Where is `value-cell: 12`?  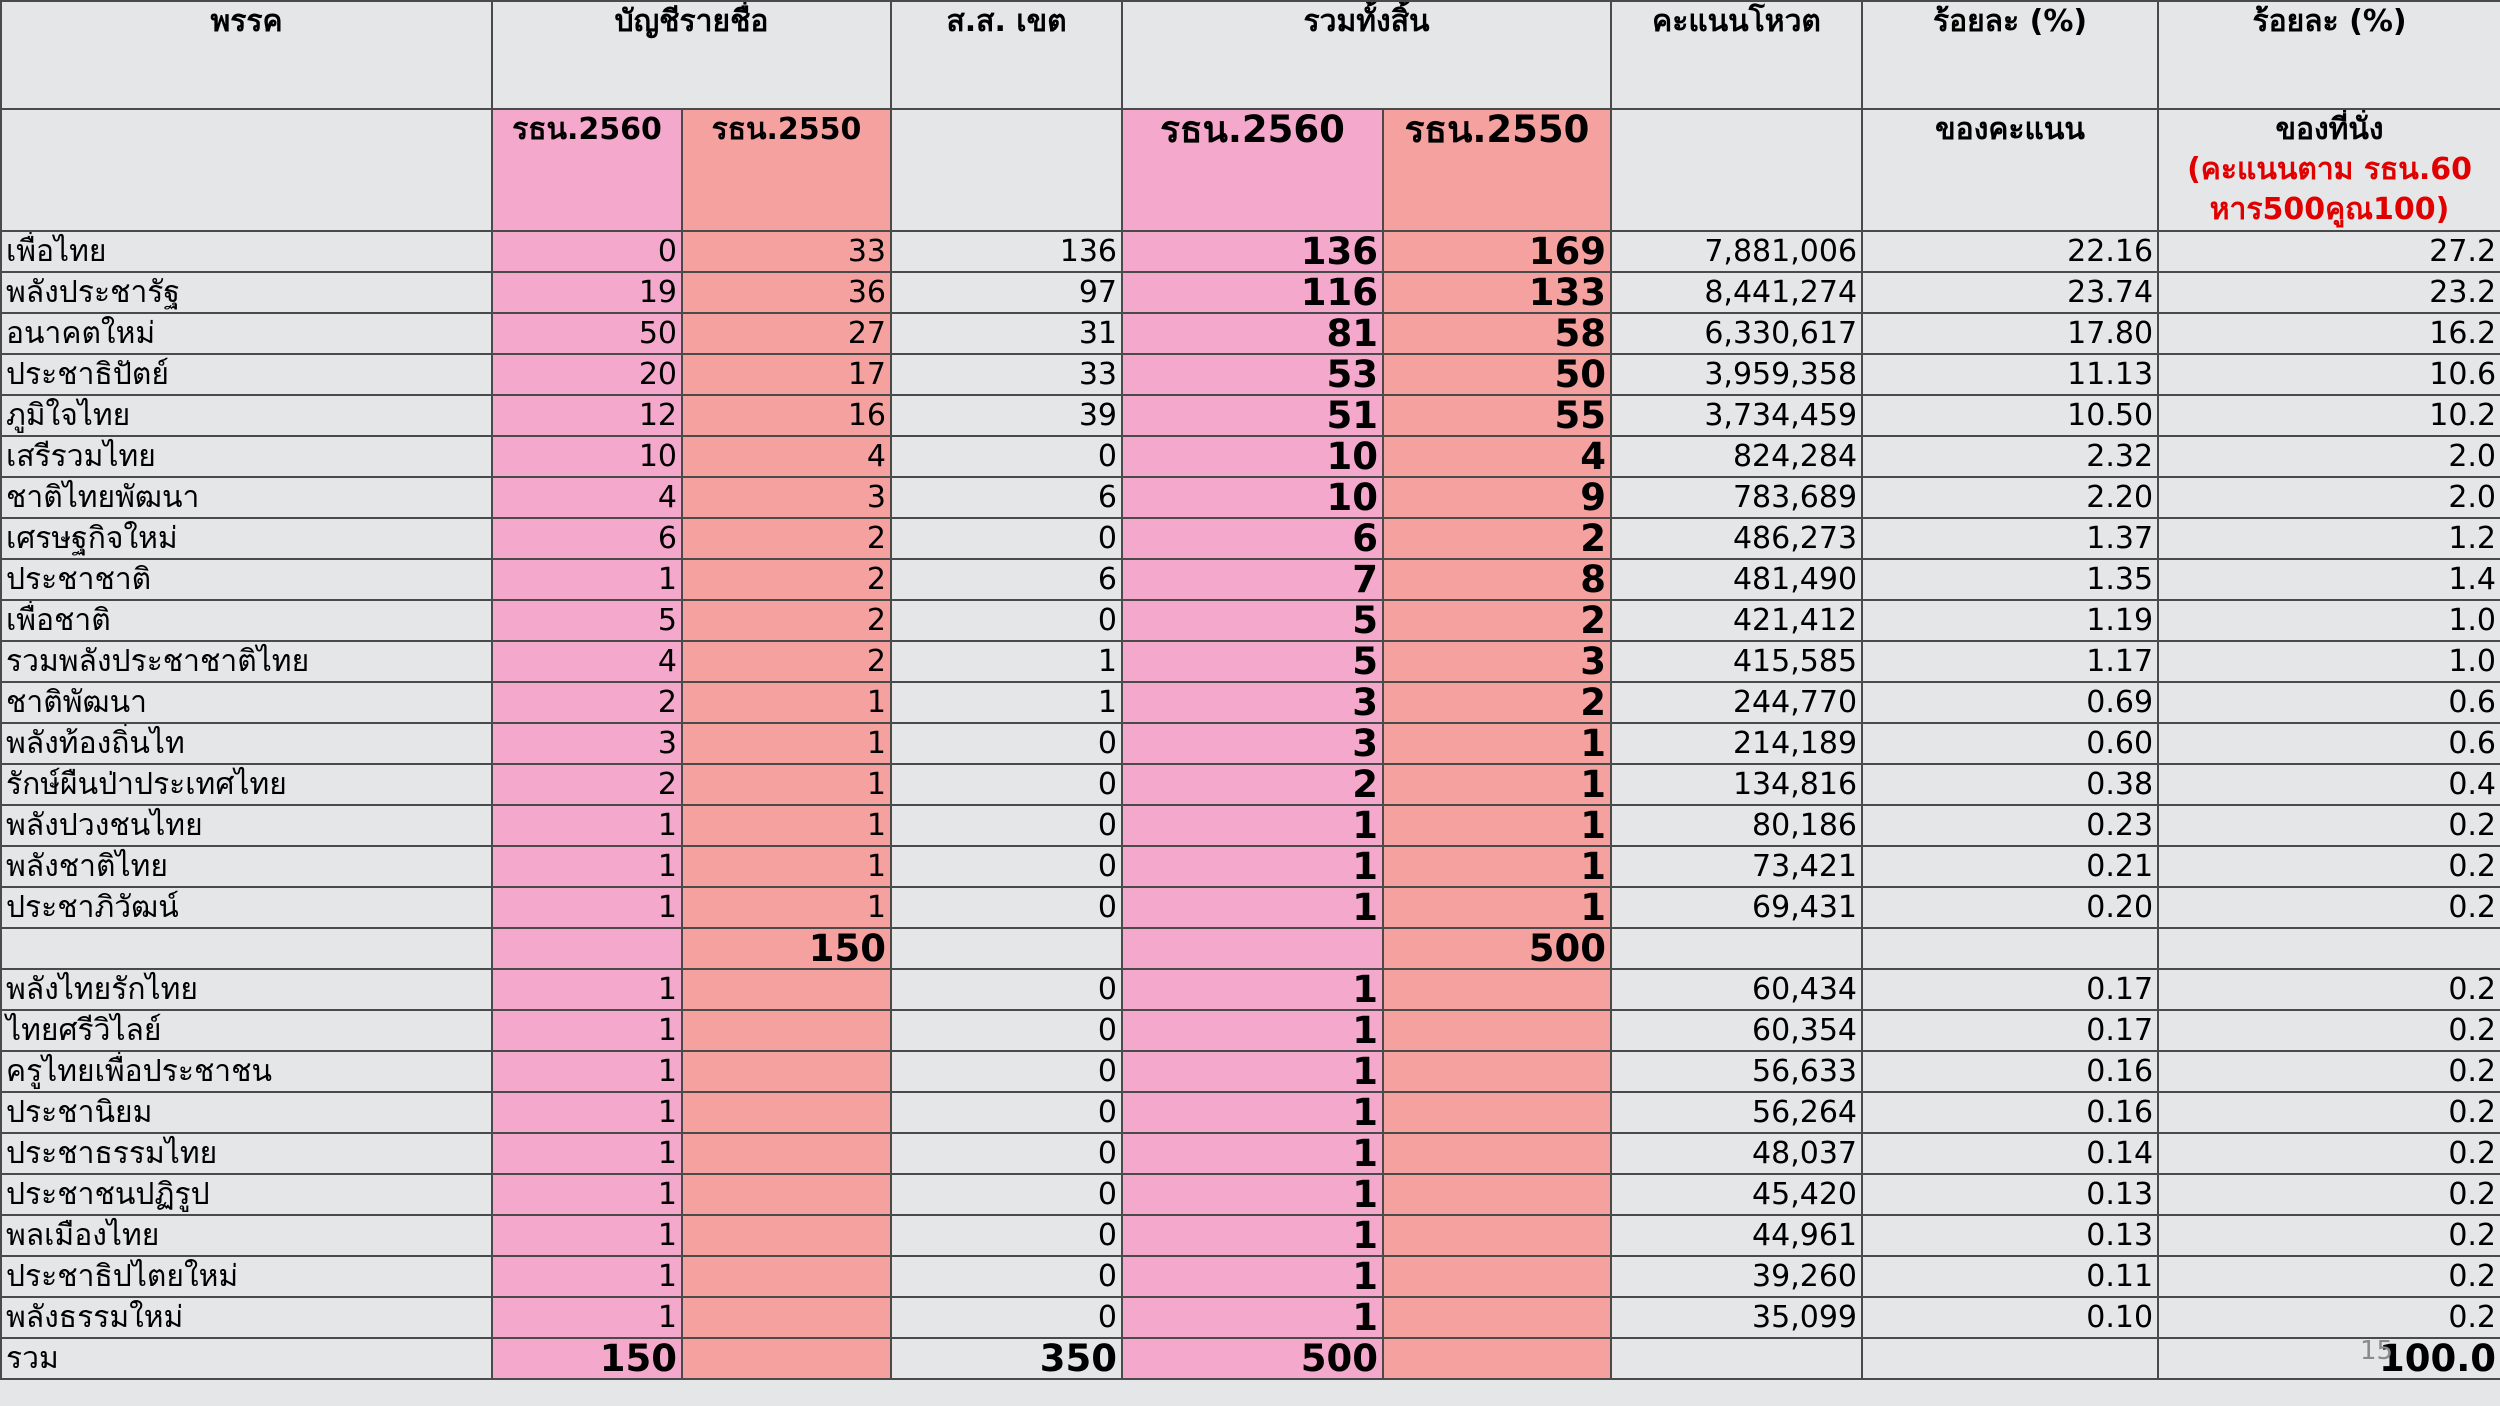 value-cell: 12 is located at coordinates (587, 415).